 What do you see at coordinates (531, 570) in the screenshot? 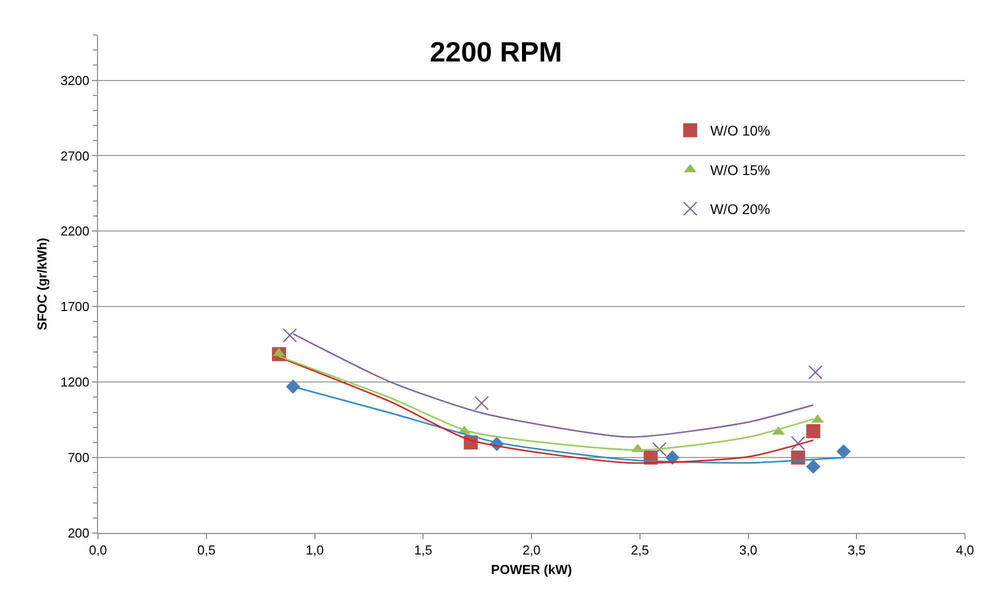
I see `x-axis-title: POWER (kW)` at bounding box center [531, 570].